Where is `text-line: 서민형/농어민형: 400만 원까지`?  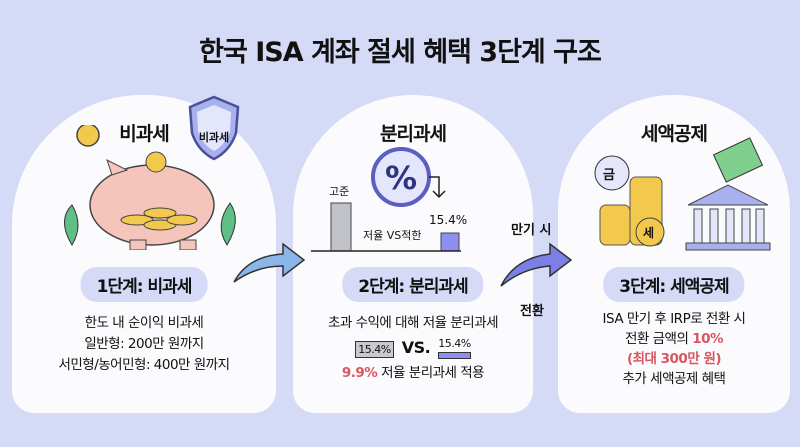
text-line: 서민형/농어민형: 400만 원까지 is located at coordinates (144, 365).